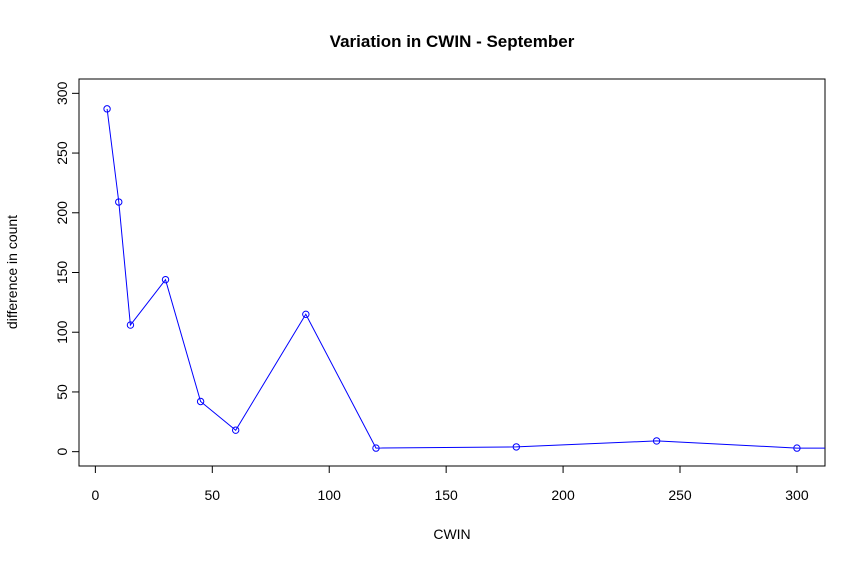 The height and width of the screenshot is (564, 865). What do you see at coordinates (680, 495) in the screenshot?
I see `x-tick-label: 250` at bounding box center [680, 495].